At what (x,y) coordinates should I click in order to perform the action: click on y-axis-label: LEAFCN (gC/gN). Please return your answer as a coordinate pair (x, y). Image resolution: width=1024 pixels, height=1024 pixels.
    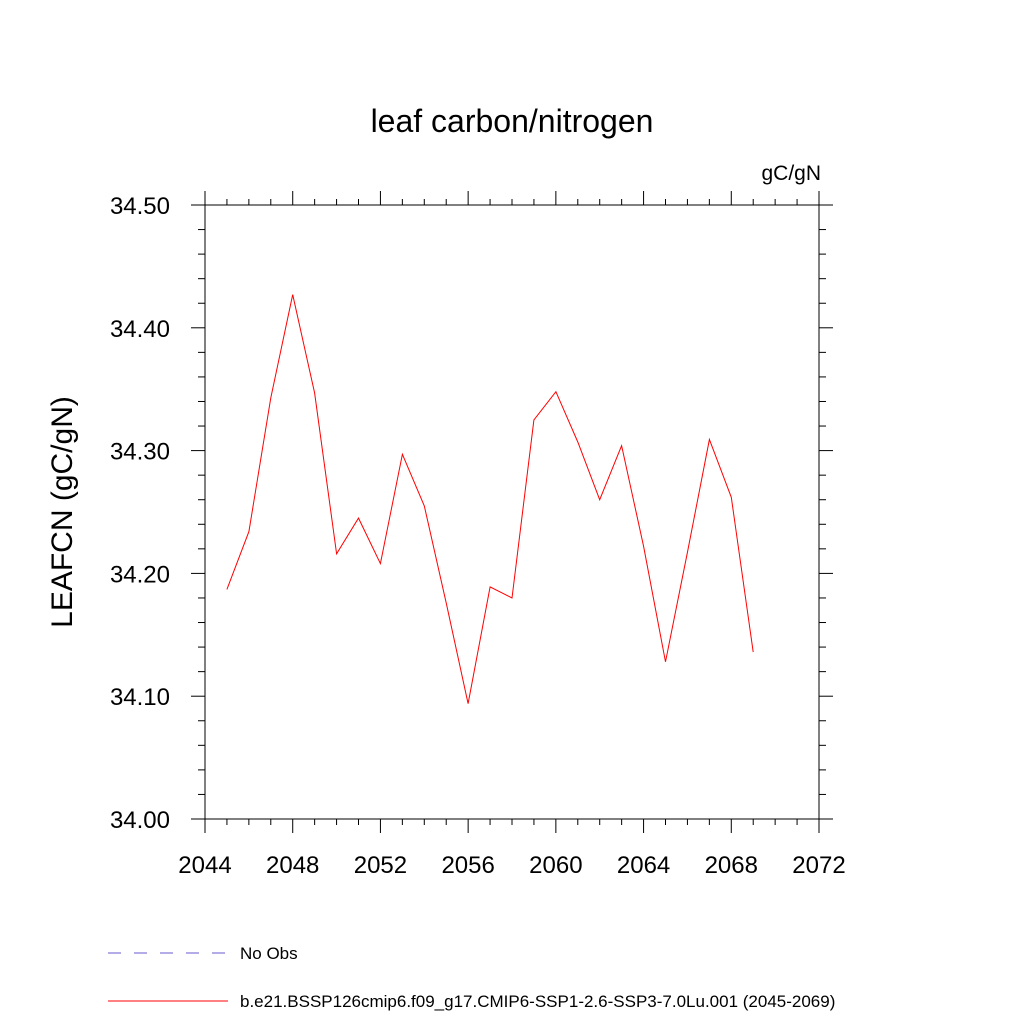
    Looking at the image, I should click on (62, 512).